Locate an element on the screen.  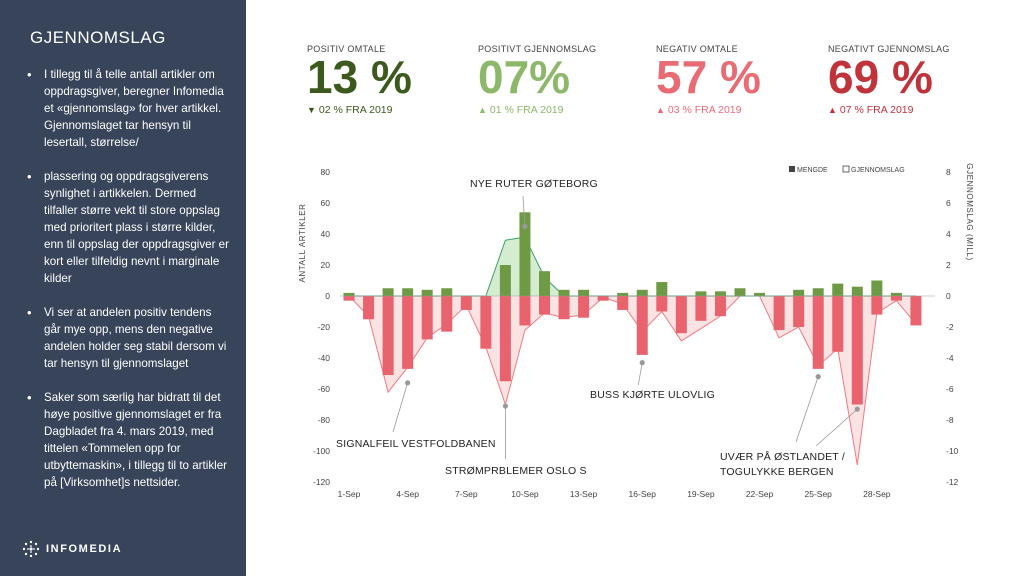
annotation-label: TOGULYKKE BERGEN is located at coordinates (777, 472).